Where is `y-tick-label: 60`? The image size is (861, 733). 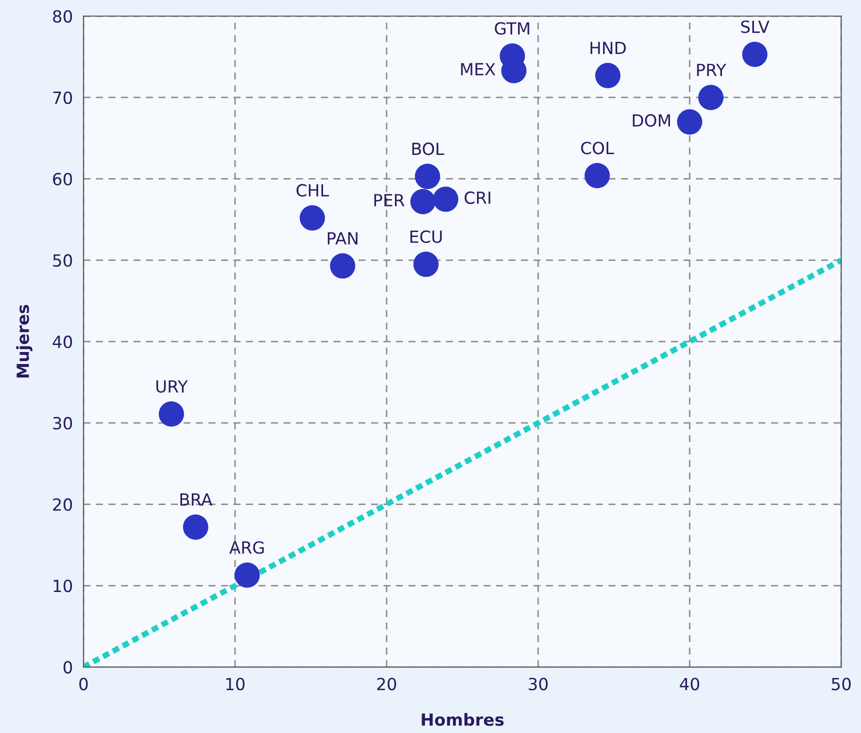 y-tick-label: 60 is located at coordinates (62, 179).